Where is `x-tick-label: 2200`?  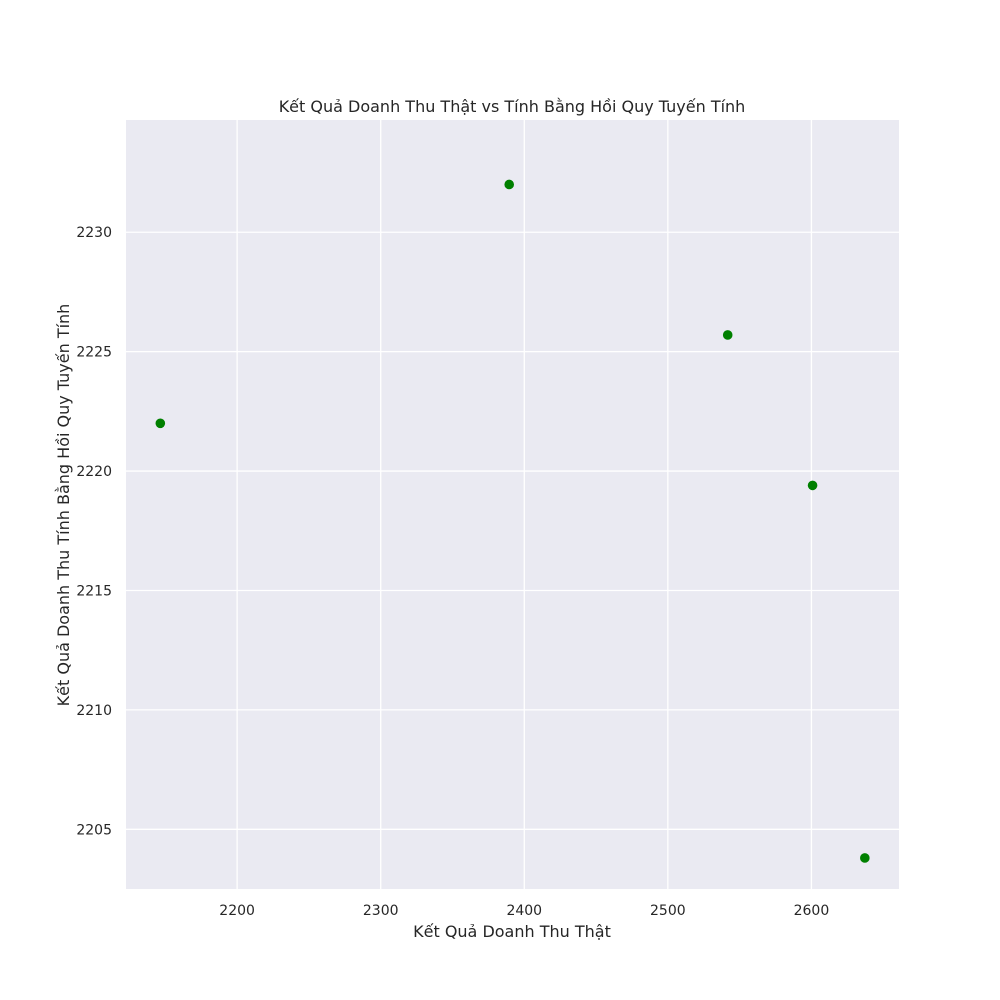 x-tick-label: 2200 is located at coordinates (237, 911).